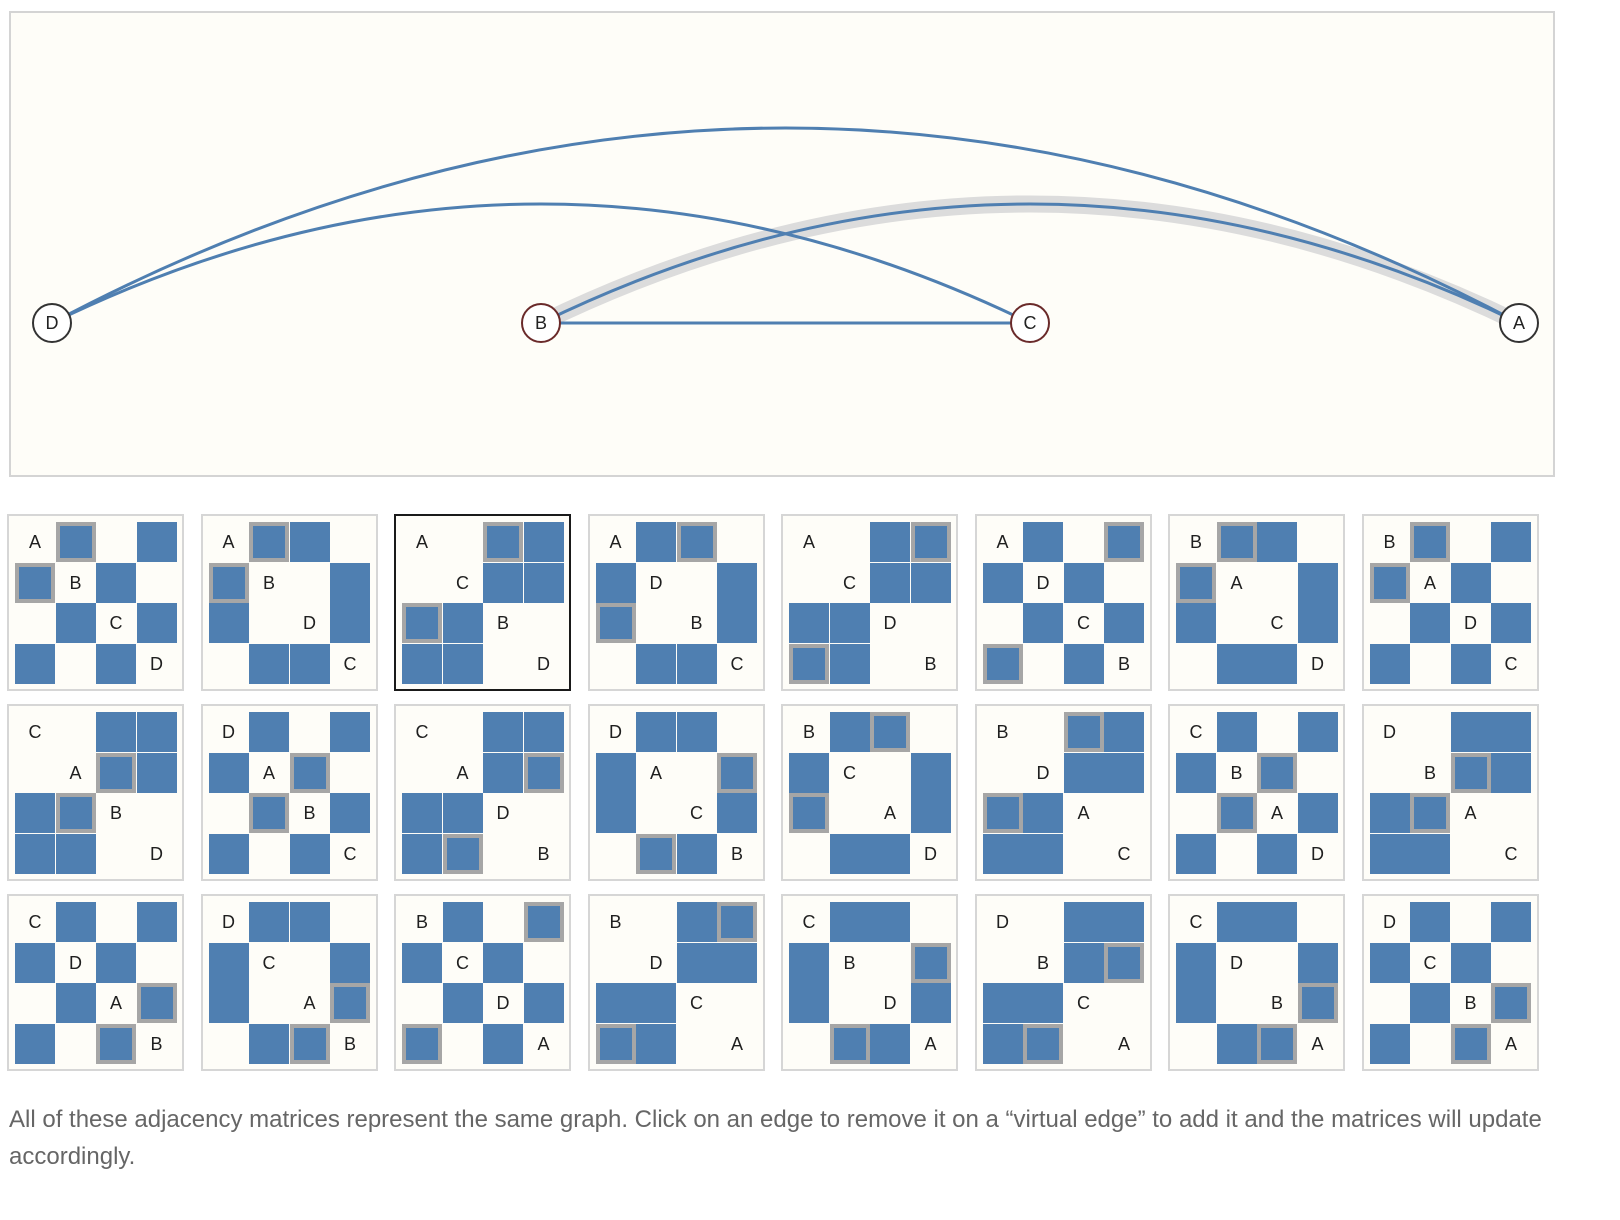  I want to click on adjacency-matrix: A C B D, so click(482, 602).